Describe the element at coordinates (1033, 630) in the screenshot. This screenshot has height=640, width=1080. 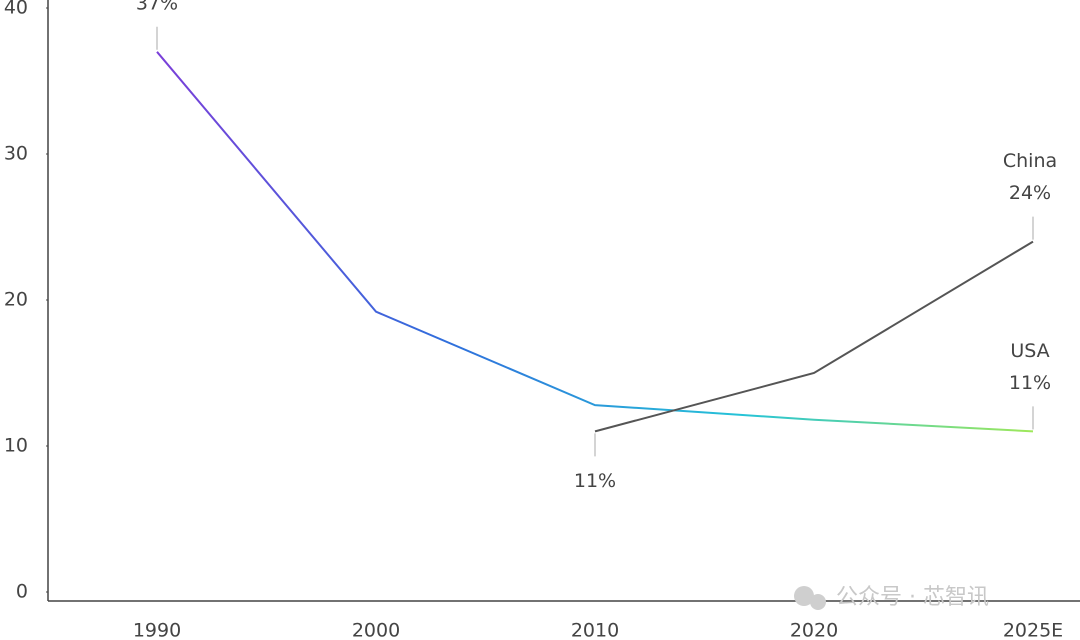
I see `x-tick-label: 2025E` at that location.